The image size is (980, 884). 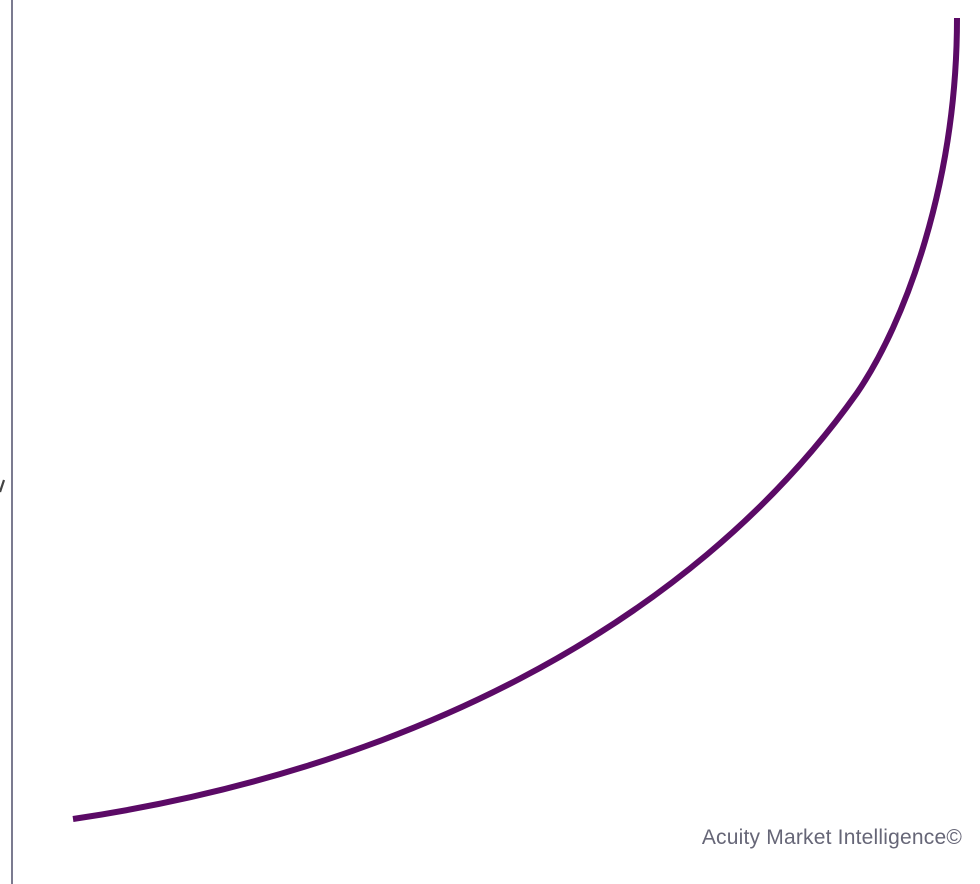 I want to click on copyright-credit: Acuity Market Intelligence©, so click(x=831, y=837).